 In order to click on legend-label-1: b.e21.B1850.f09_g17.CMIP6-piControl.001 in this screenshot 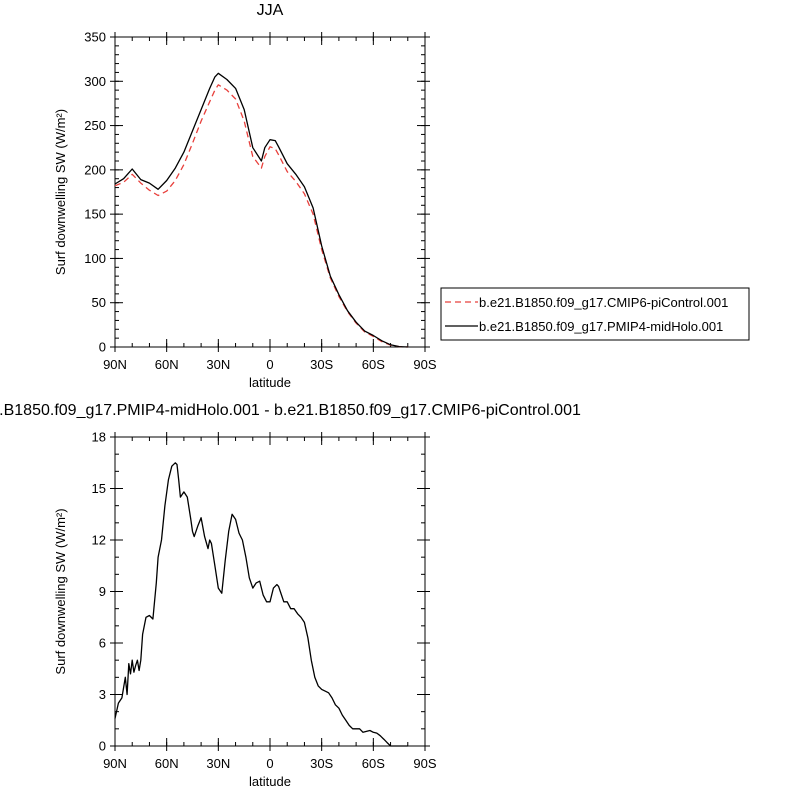, I will do `click(603, 302)`.